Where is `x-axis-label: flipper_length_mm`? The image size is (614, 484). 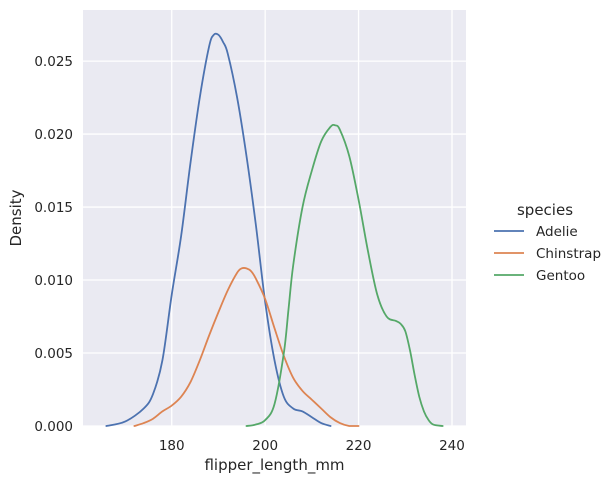 x-axis-label: flipper_length_mm is located at coordinates (274, 465).